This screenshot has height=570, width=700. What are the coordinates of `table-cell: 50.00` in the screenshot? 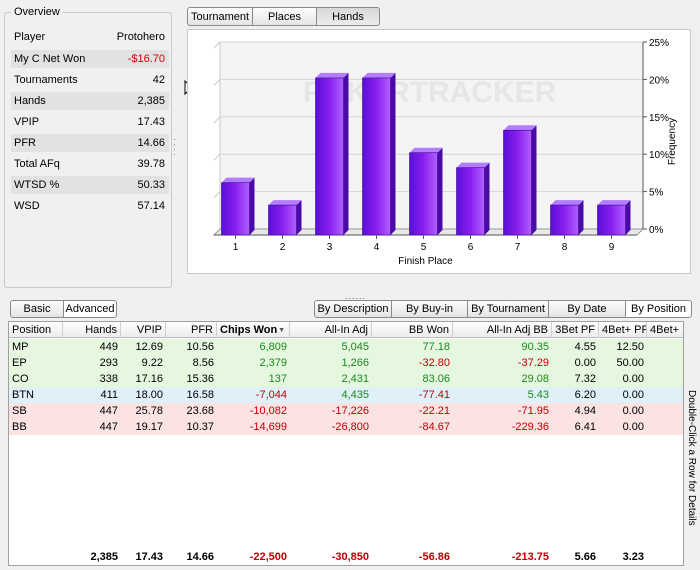 It's located at (630, 363).